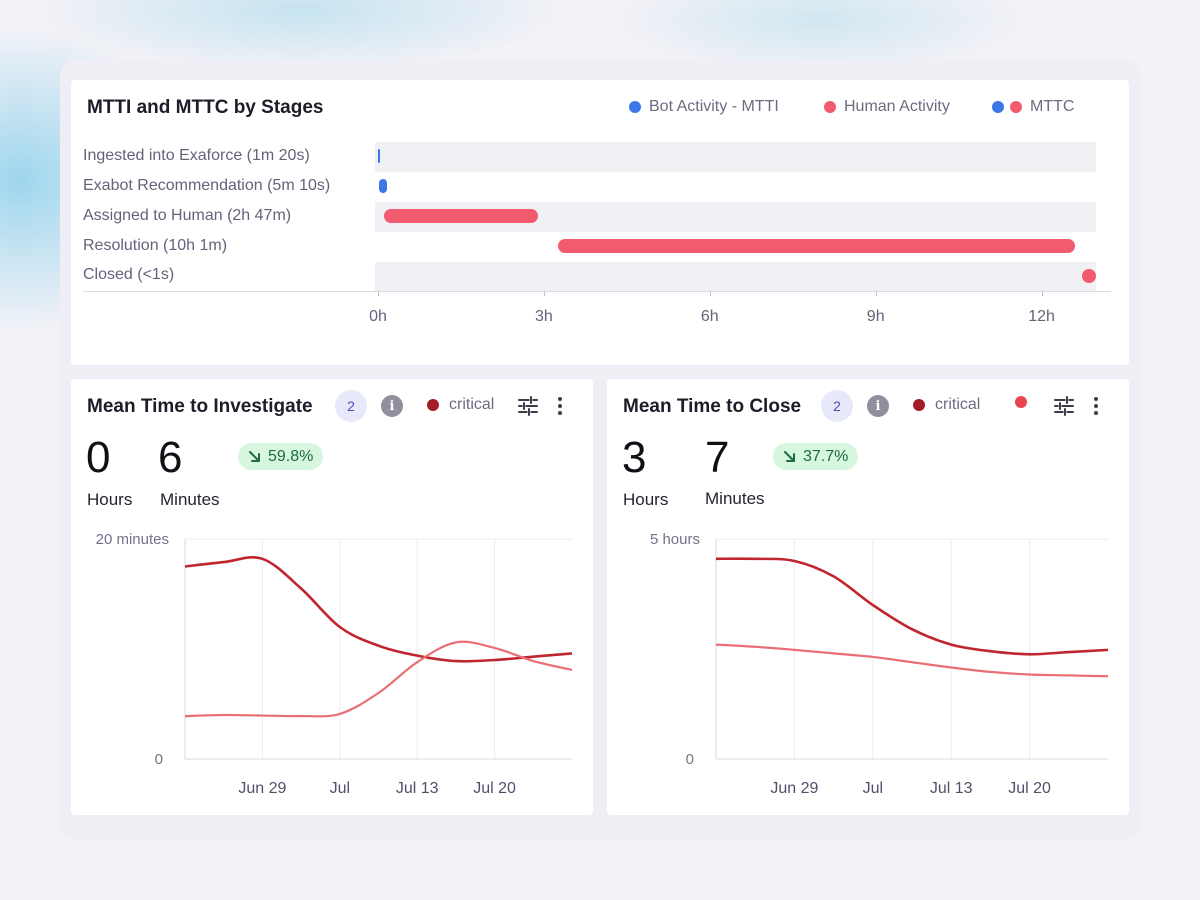 This screenshot has width=1200, height=900. What do you see at coordinates (919, 405) in the screenshot?
I see `mttc-critical-dot` at bounding box center [919, 405].